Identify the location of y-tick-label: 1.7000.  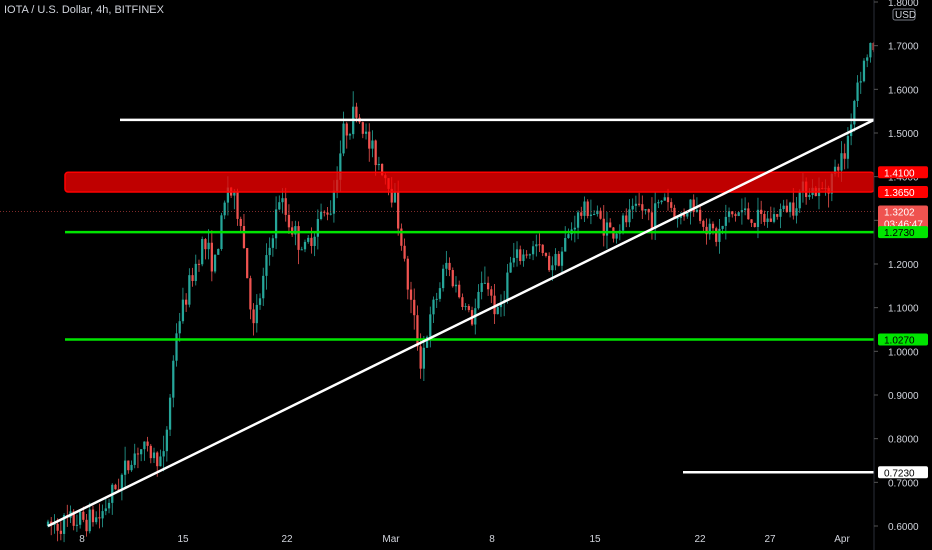
(903, 47).